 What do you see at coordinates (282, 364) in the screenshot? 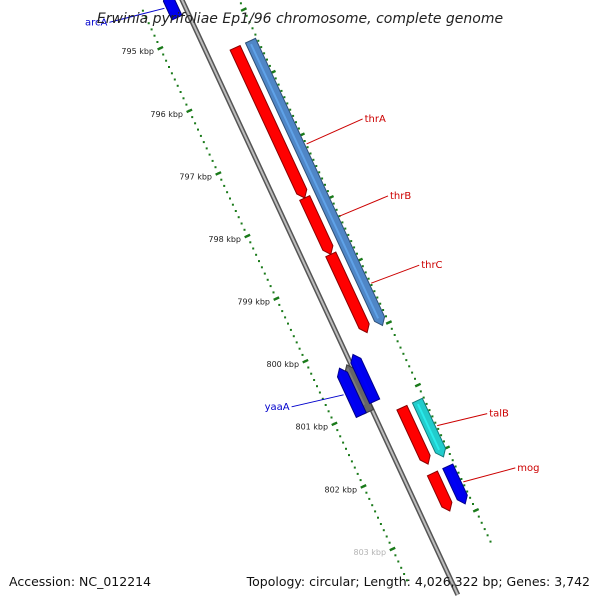
I see `scale-tick-label: 800 kbp` at bounding box center [282, 364].